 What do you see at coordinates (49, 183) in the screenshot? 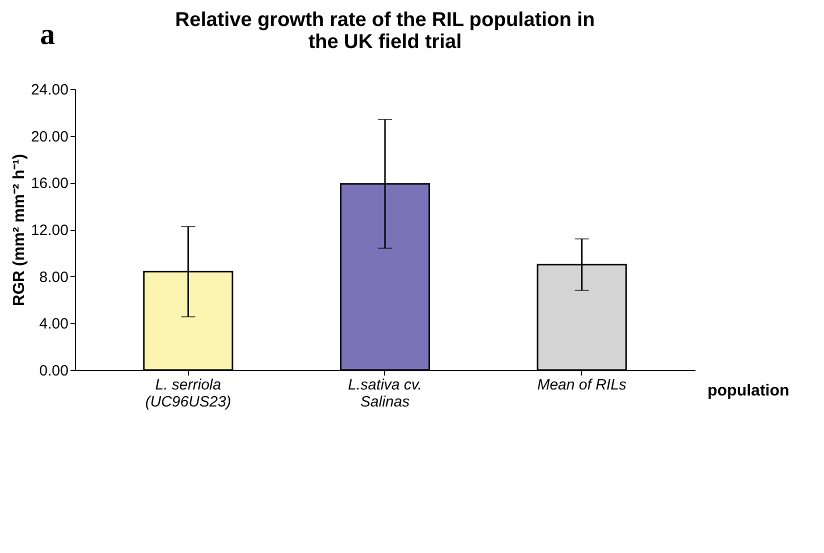
I see `y-tick-label: 16.00` at bounding box center [49, 183].